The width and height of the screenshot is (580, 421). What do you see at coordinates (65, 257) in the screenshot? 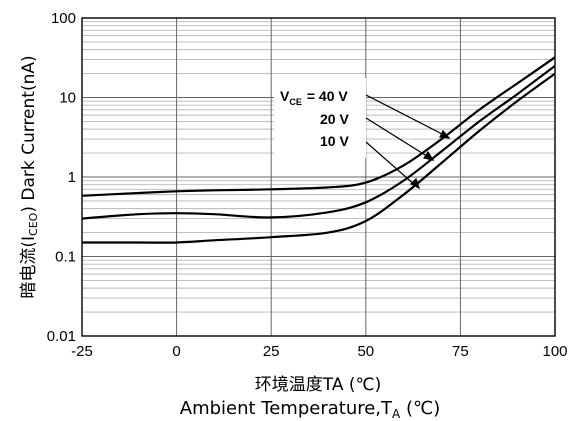
I see `y-tick-label: 0.1` at bounding box center [65, 257].